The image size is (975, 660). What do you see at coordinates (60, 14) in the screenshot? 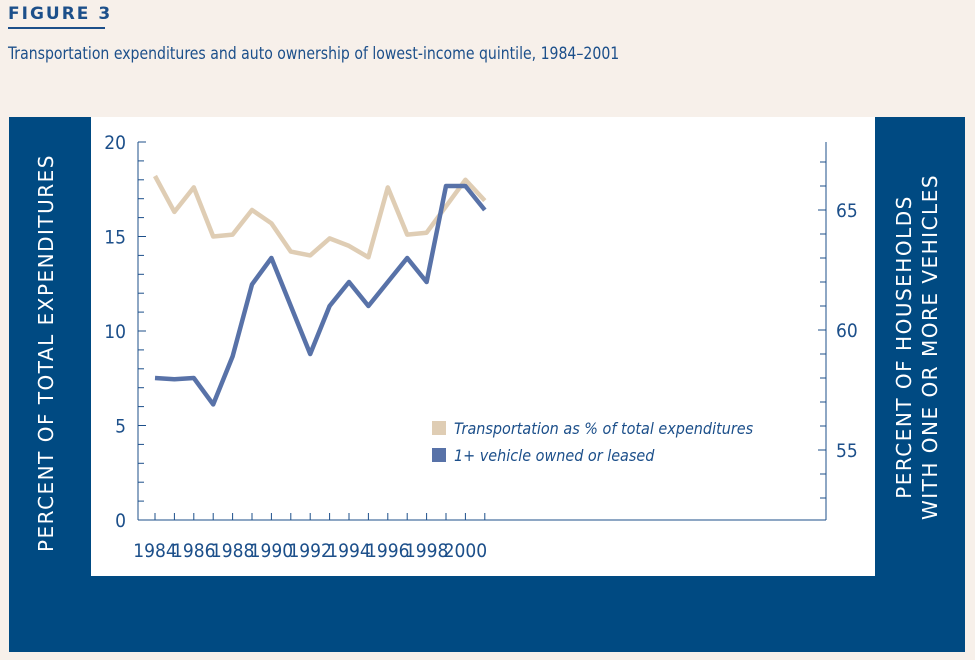
I see `figure-label: FIGURE 3` at bounding box center [60, 14].